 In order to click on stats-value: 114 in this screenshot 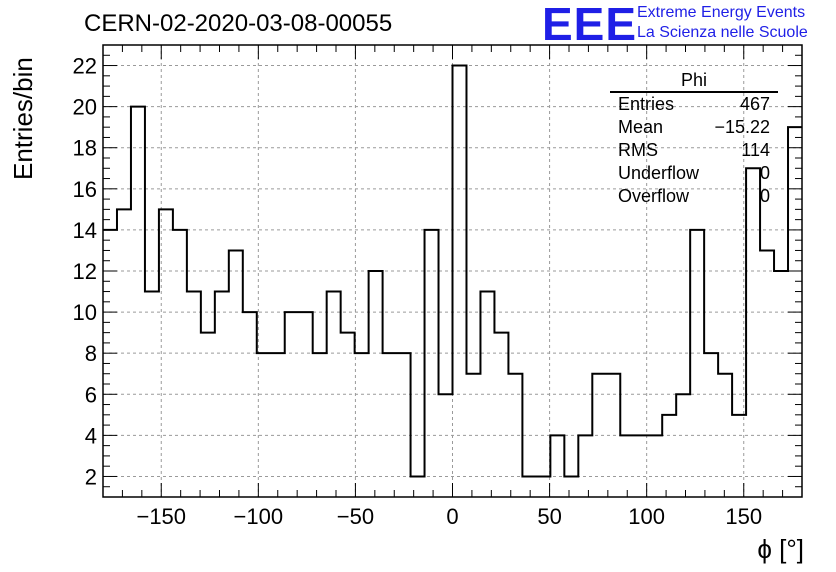, I will do `click(755, 150)`.